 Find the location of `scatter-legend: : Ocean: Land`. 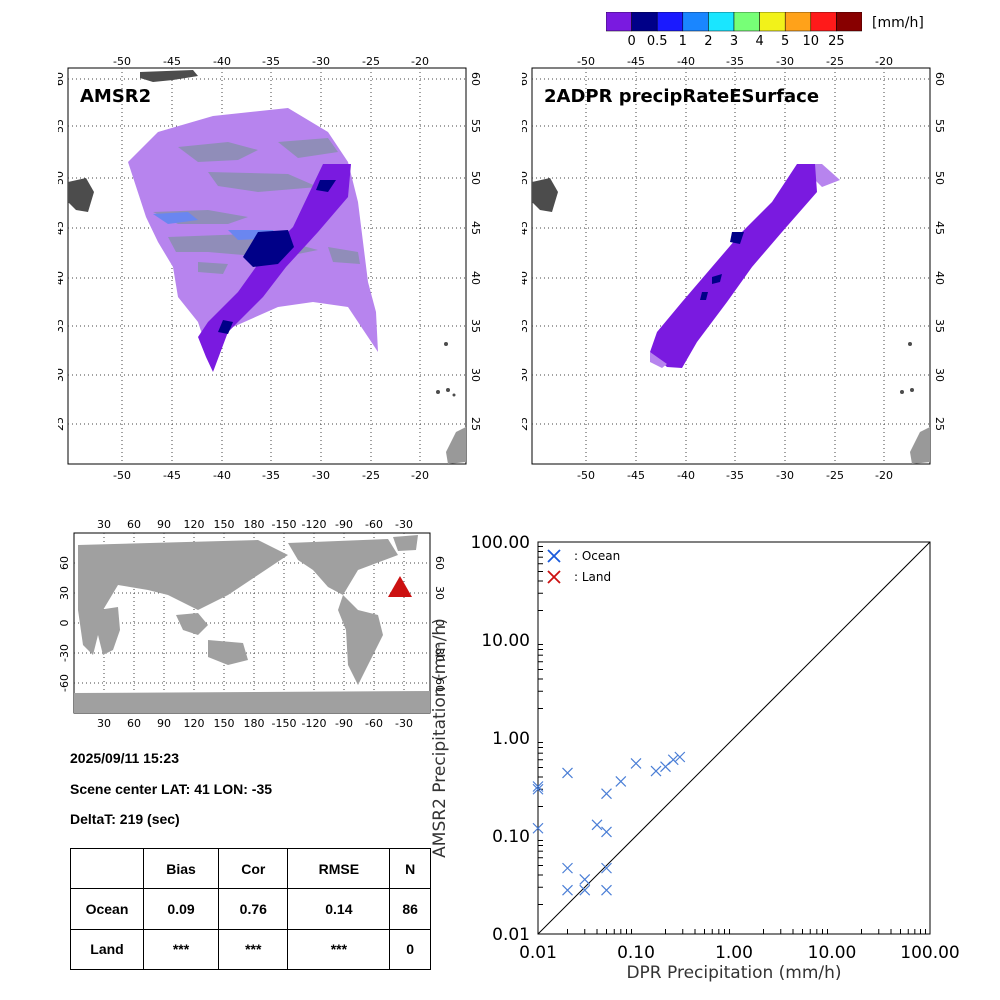

scatter-legend: : Ocean: Land is located at coordinates (583, 566).